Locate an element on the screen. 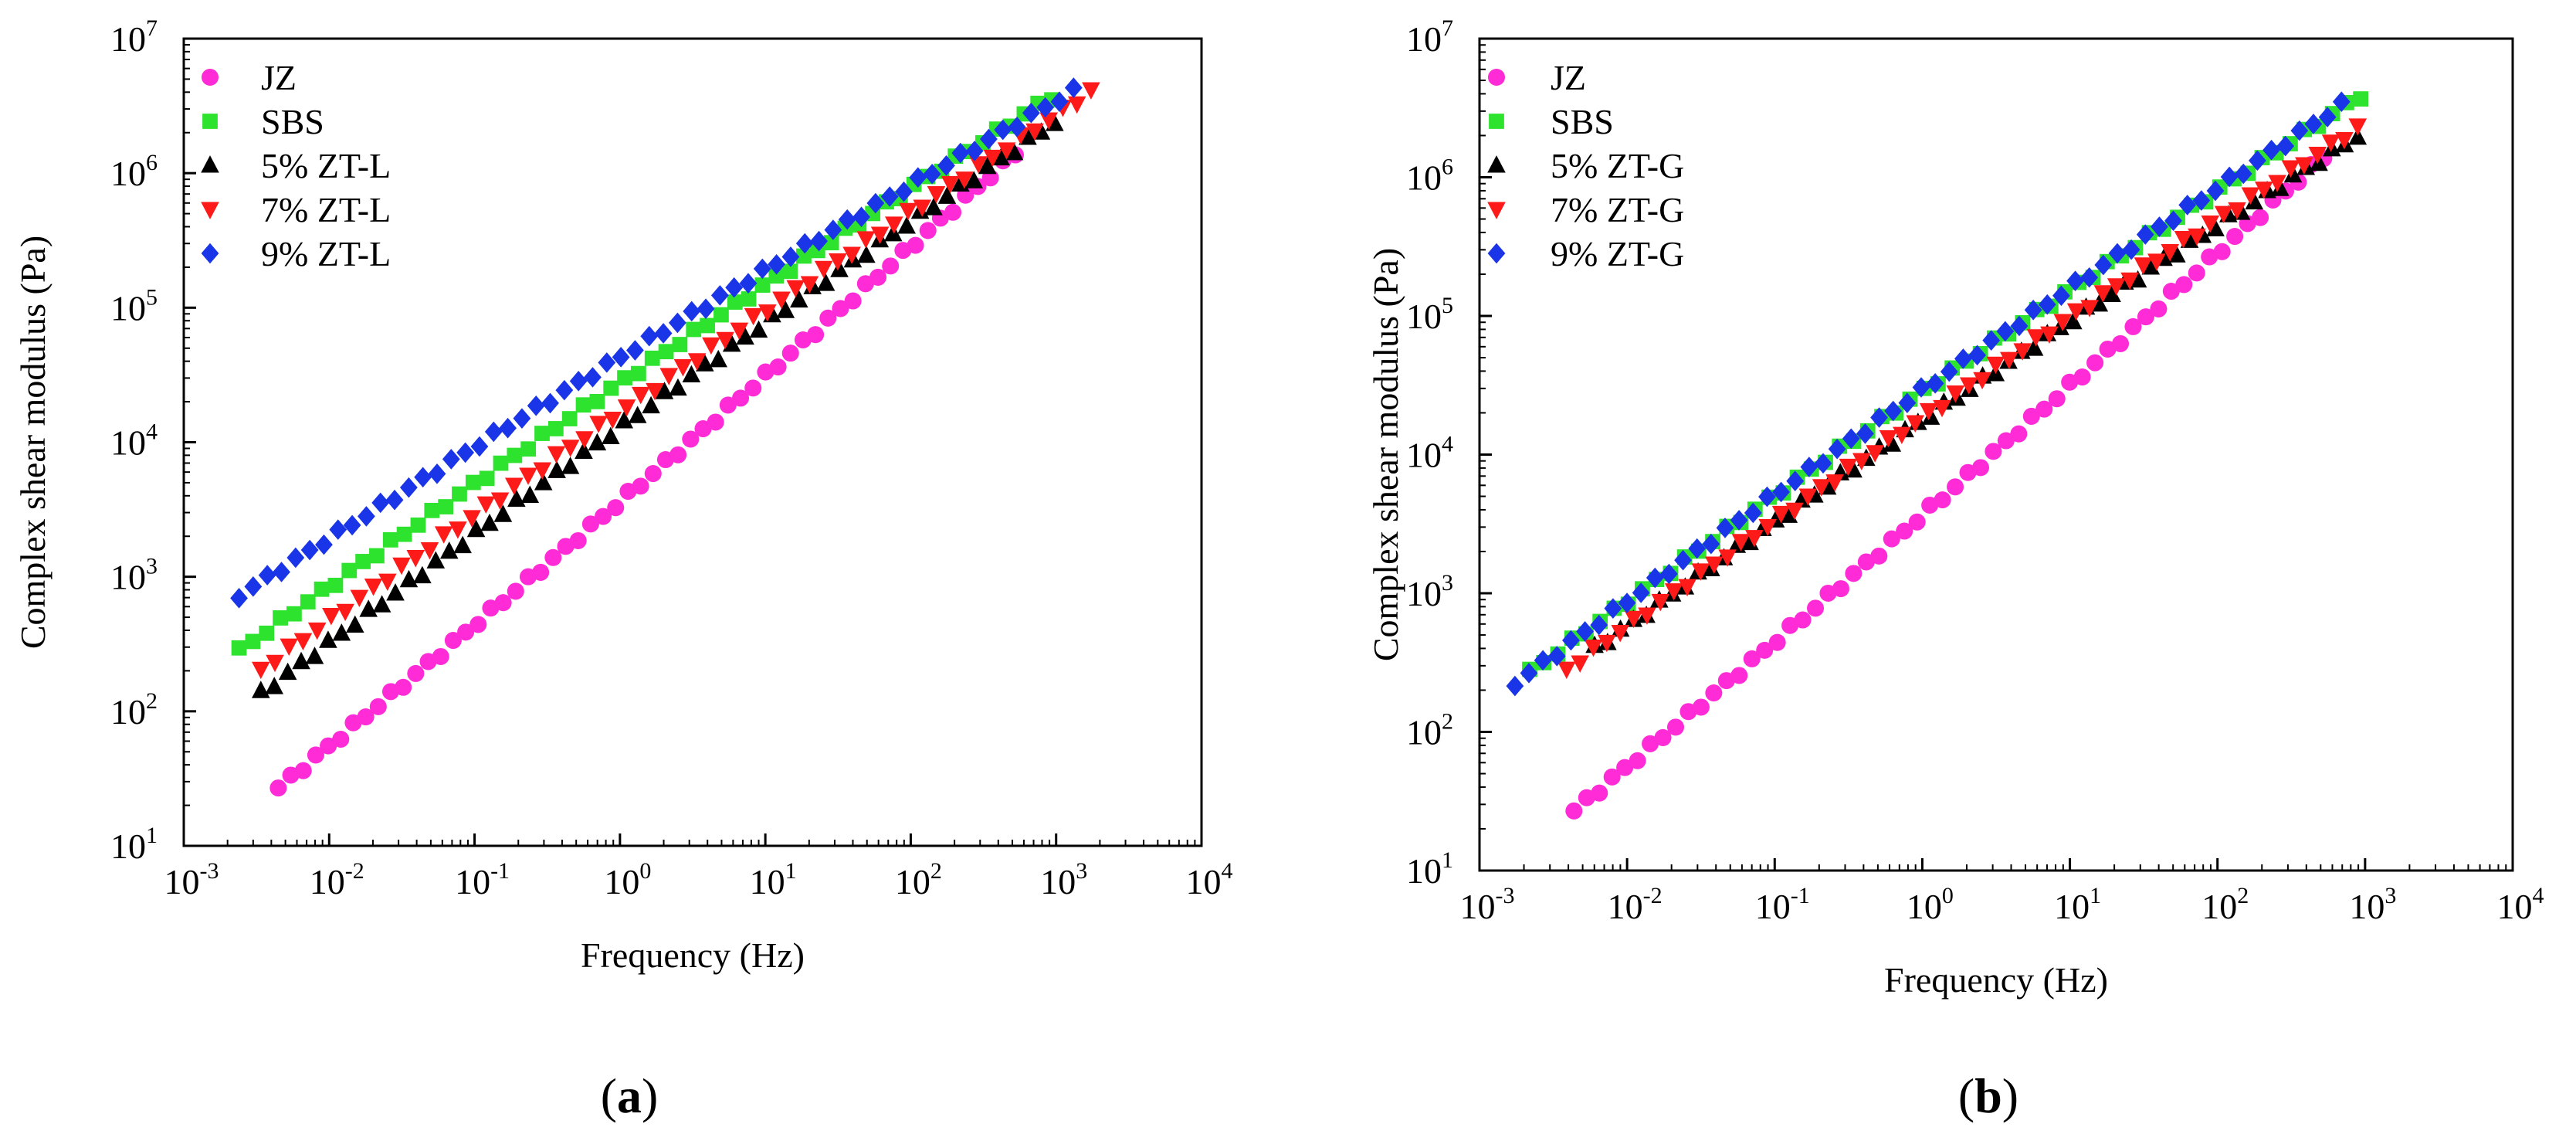  y-tick-label: 10⁵ is located at coordinates (1429, 314).